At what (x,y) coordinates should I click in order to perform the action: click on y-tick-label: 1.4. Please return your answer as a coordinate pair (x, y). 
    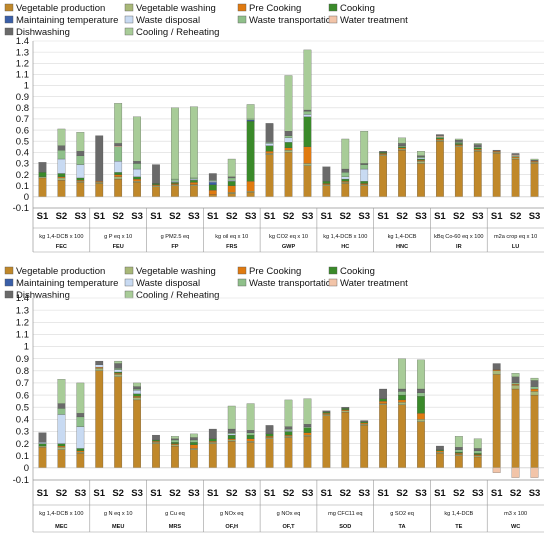
    Looking at the image, I should click on (22, 298).